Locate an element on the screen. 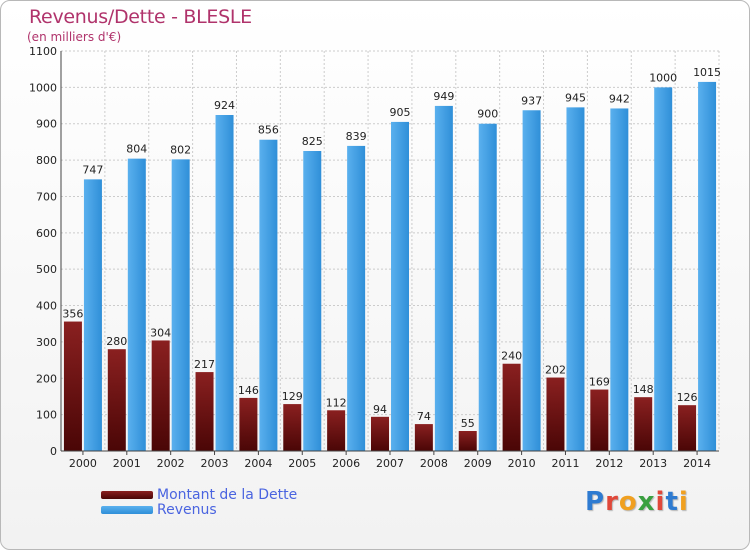 The width and height of the screenshot is (750, 550). data-label-revenus: 937 is located at coordinates (531, 100).